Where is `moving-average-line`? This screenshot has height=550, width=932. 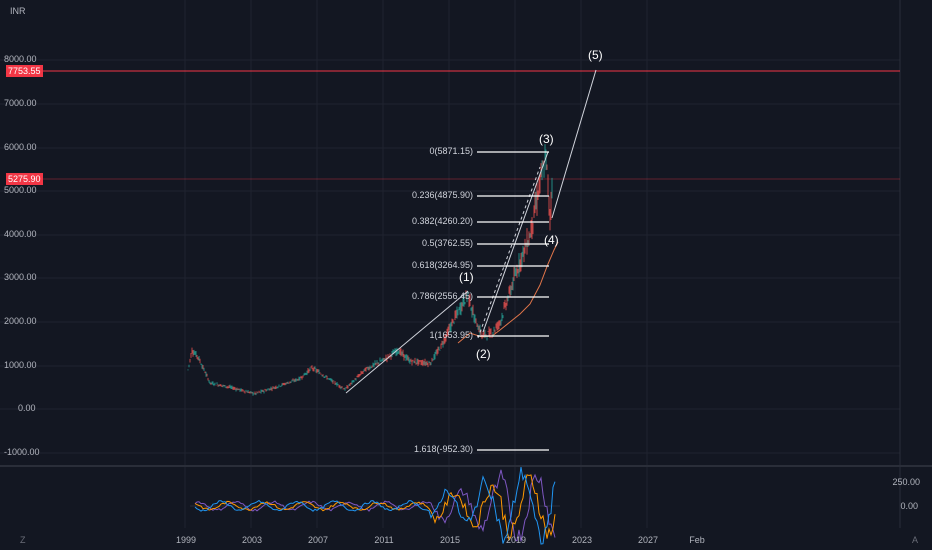 moving-average-line is located at coordinates (508, 292).